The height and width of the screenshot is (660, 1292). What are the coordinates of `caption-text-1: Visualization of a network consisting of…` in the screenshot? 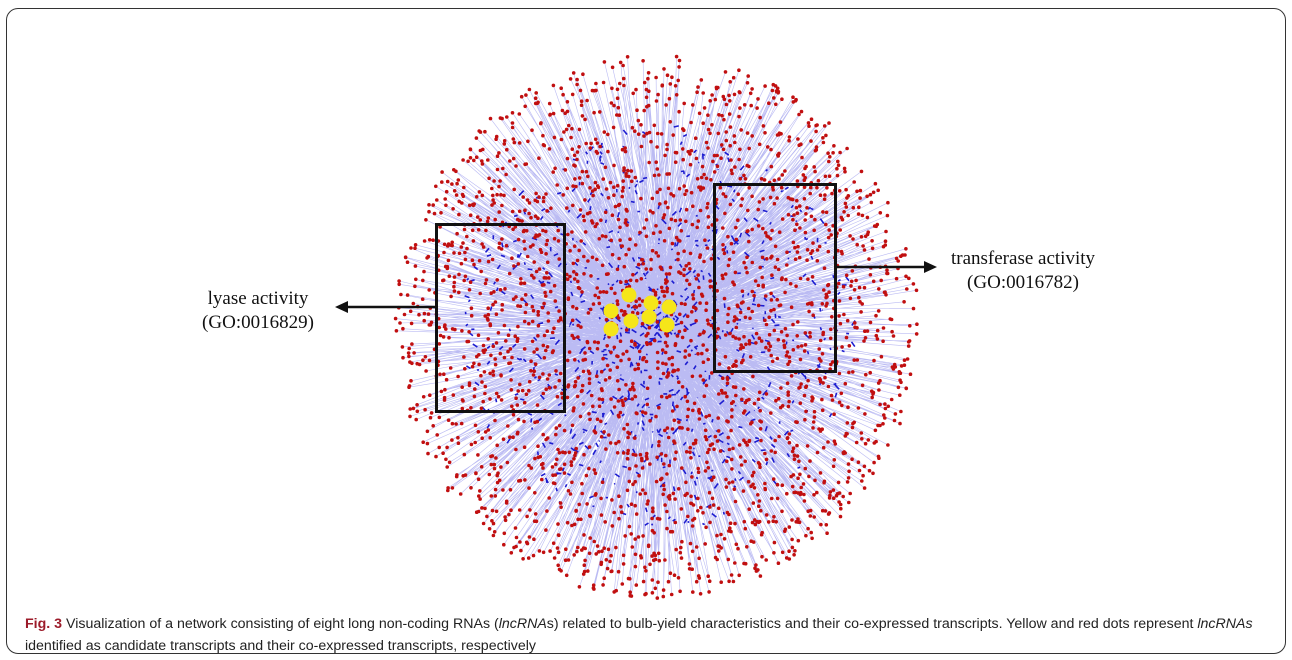 It's located at (280, 624).